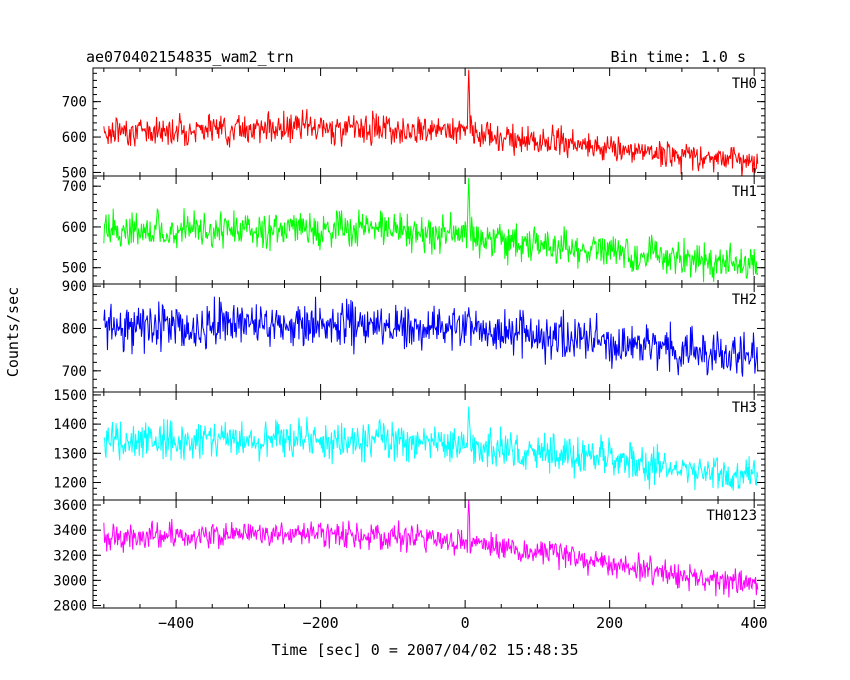 The height and width of the screenshot is (680, 850). Describe the element at coordinates (190, 57) in the screenshot. I see `chart-title: ae070402154835_wam2_trn` at that location.